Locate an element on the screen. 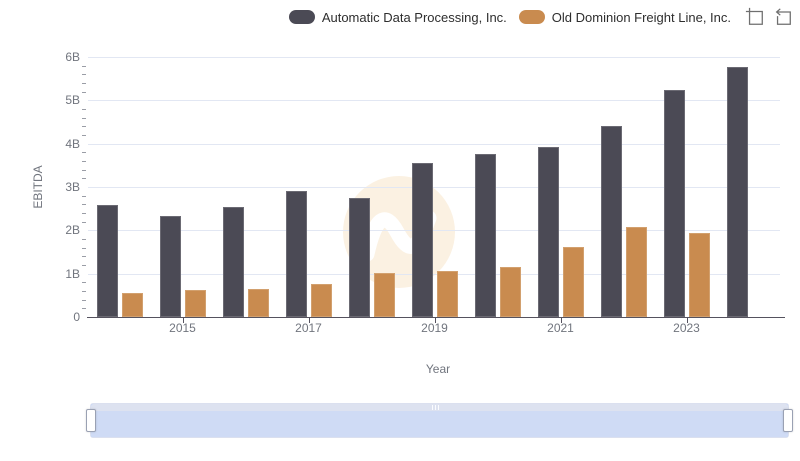  bar-2021-odfl is located at coordinates (573, 281).